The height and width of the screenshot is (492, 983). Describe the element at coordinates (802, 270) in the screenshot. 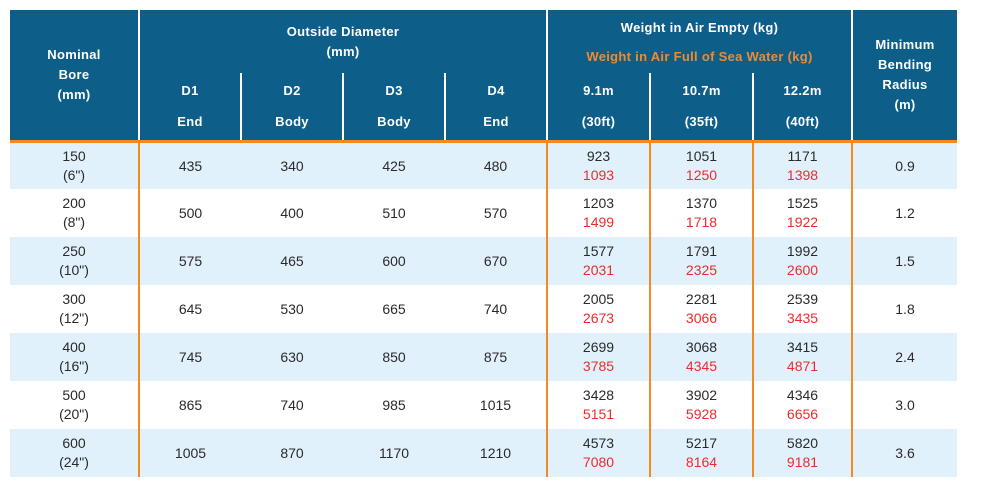

I see `weight-full-value: 2600` at that location.